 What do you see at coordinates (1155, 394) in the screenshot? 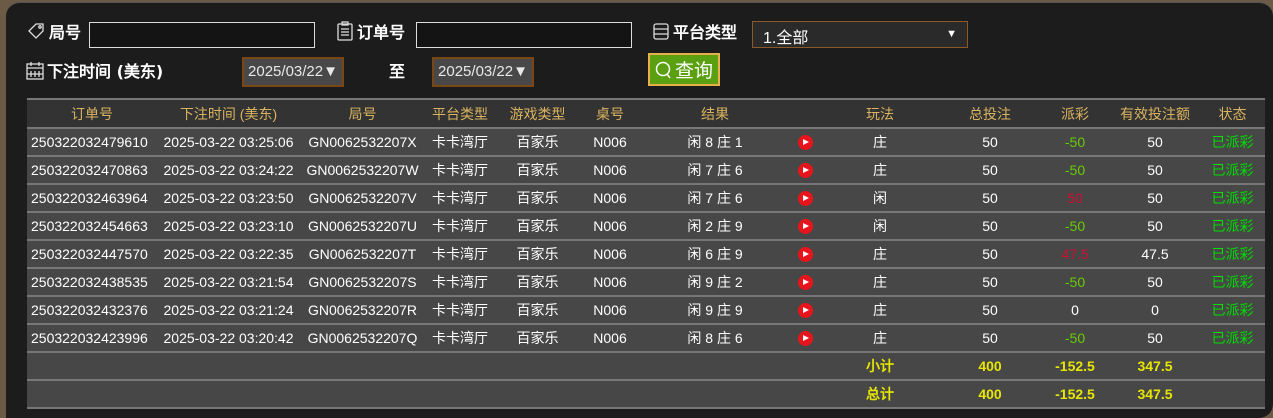
I see `total-valid: 347.5` at bounding box center [1155, 394].